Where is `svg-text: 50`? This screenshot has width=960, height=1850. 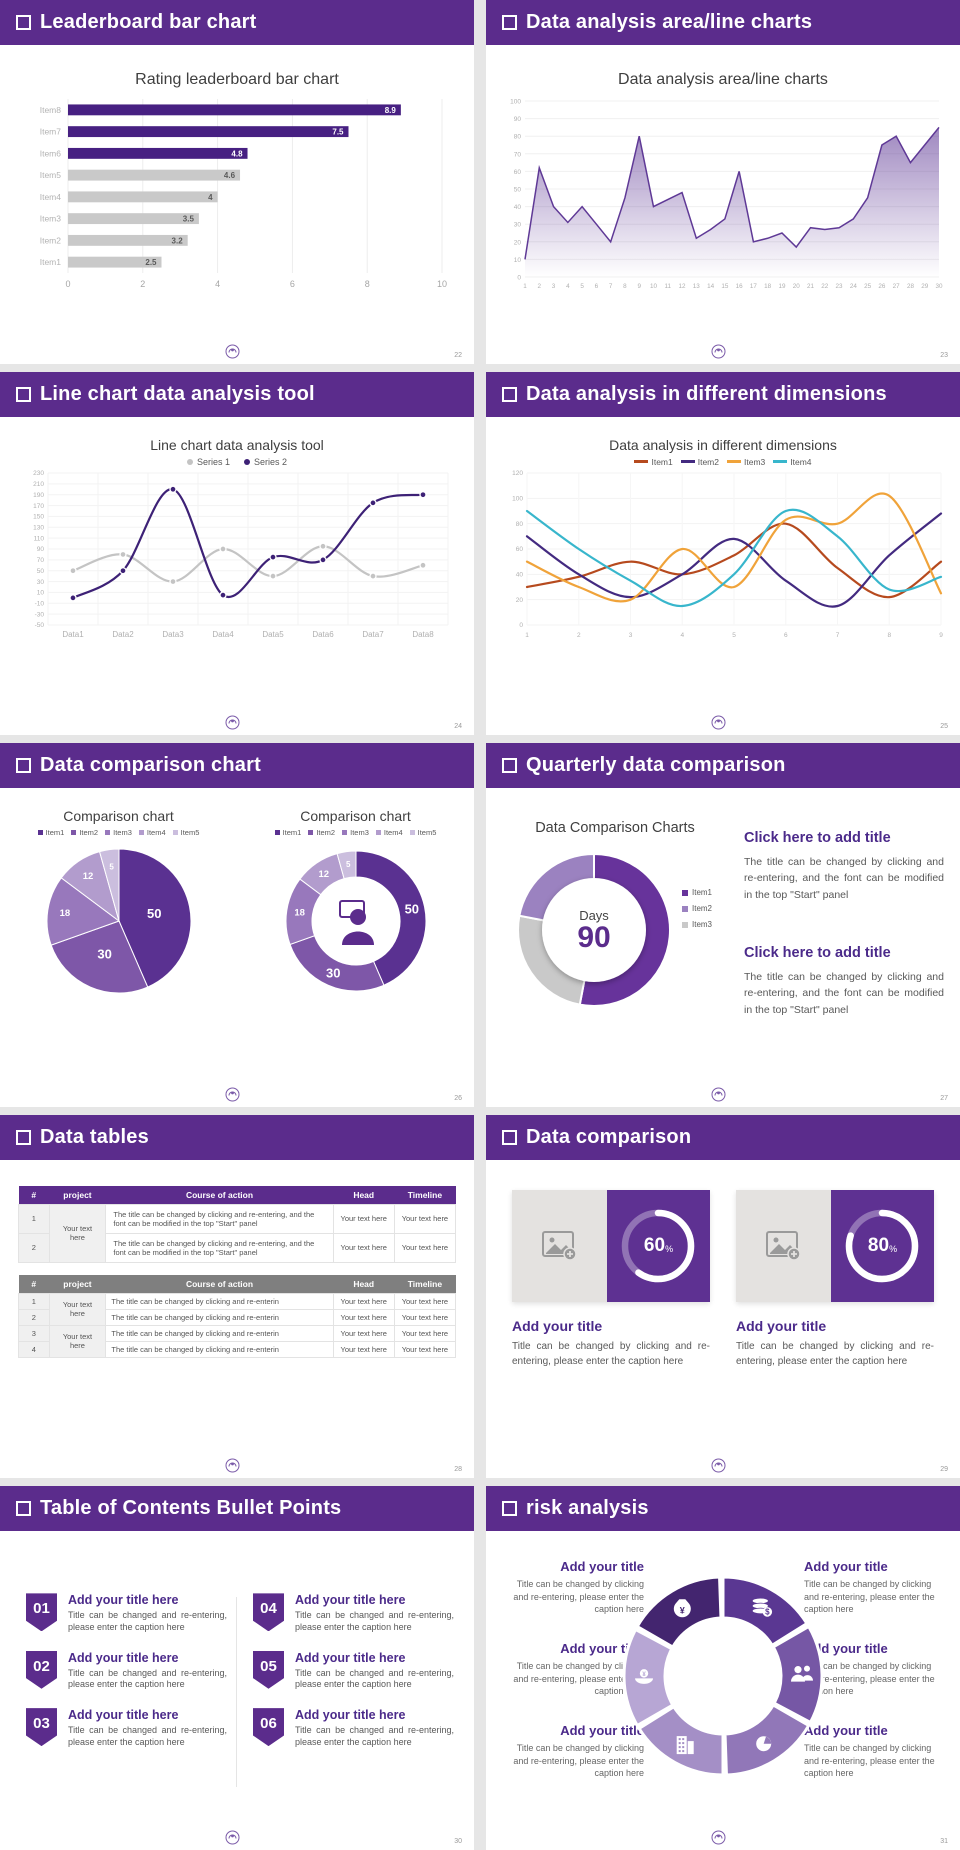
svg-text: 50 is located at coordinates (41, 571).